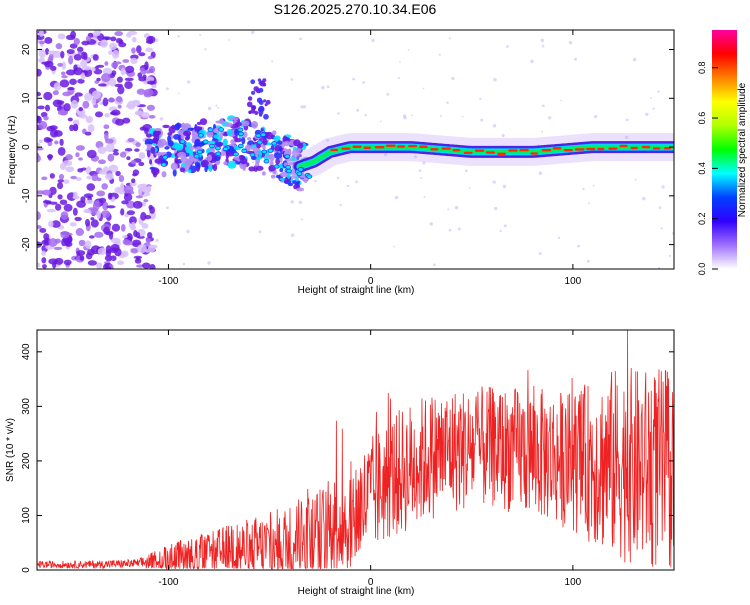  I want to click on x-tick-label: 0, so click(371, 582).